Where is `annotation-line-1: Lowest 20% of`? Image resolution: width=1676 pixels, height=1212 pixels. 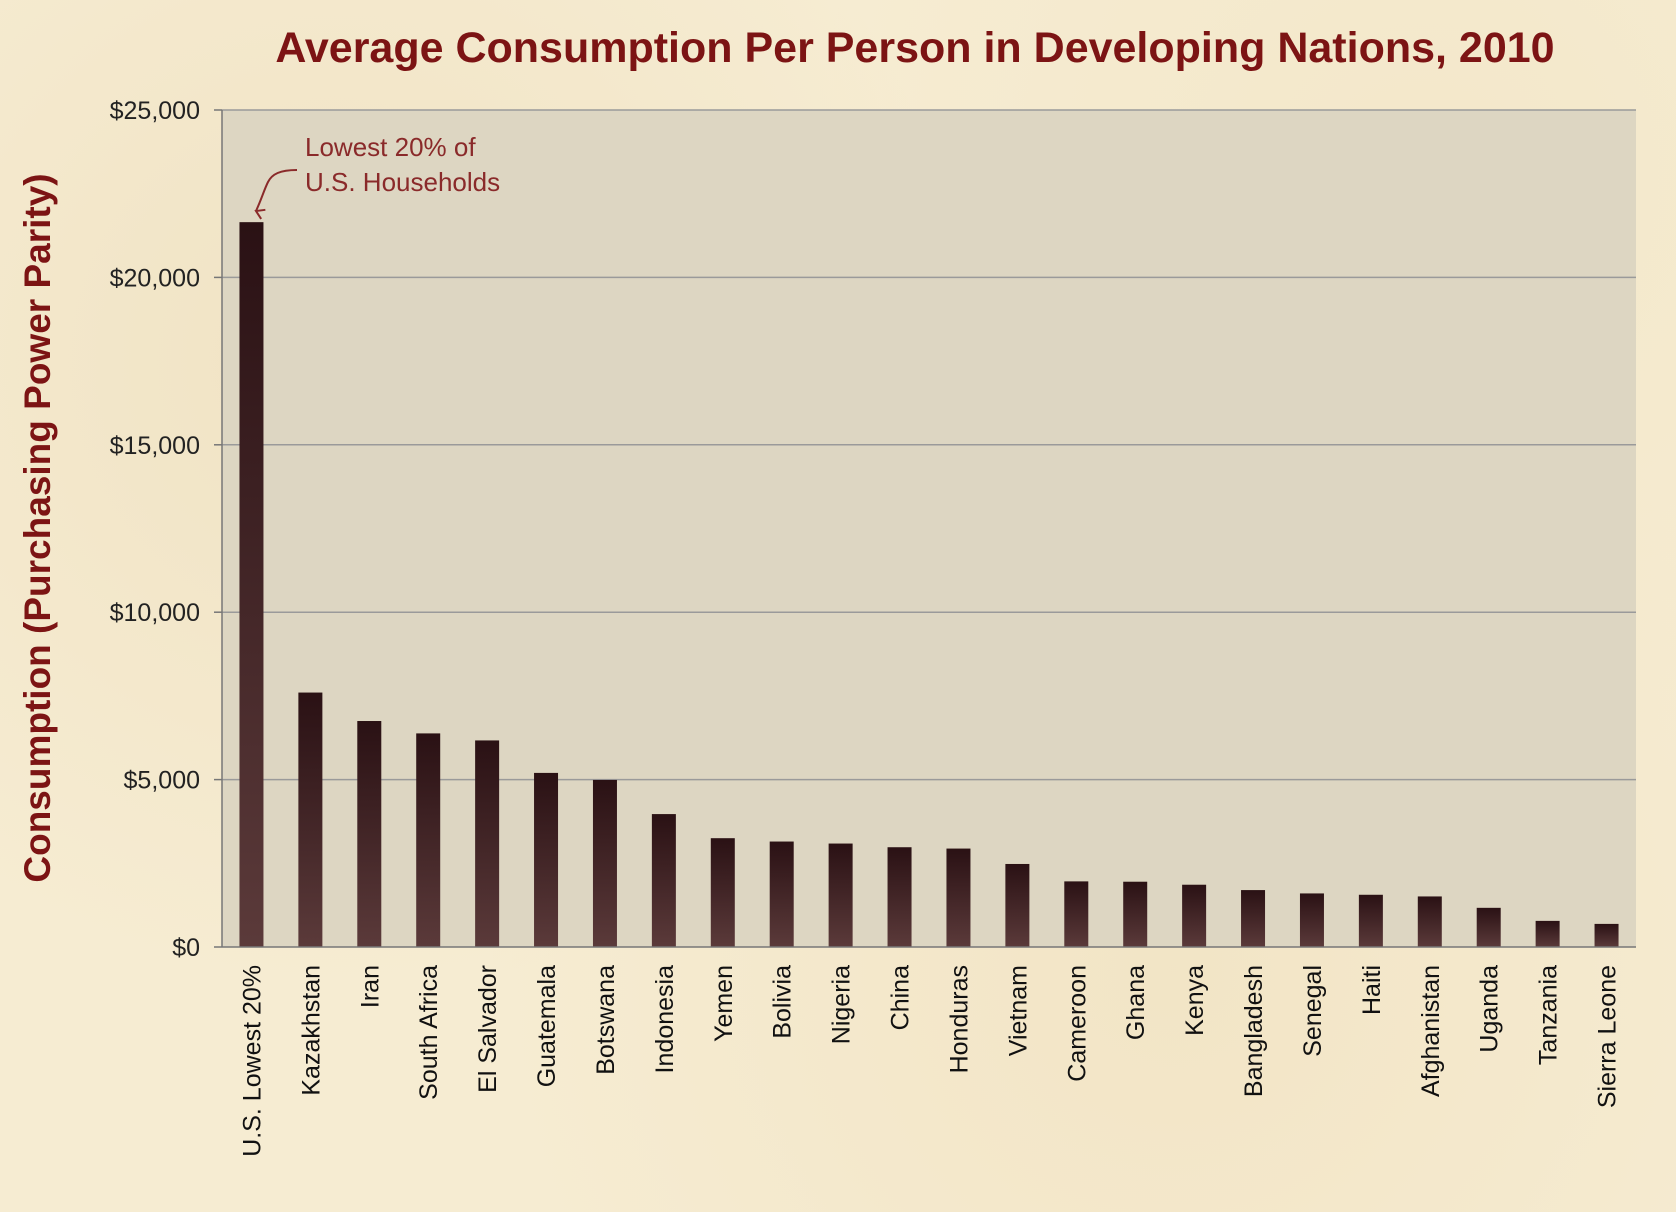 annotation-line-1: Lowest 20% of is located at coordinates (390, 147).